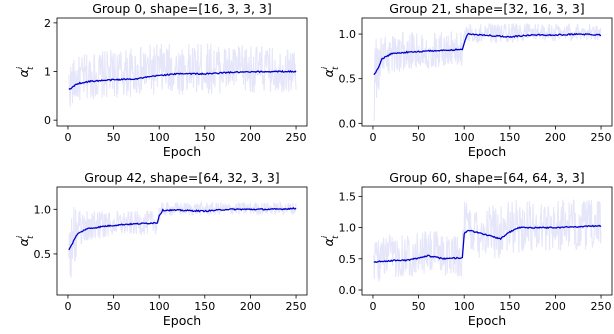 The height and width of the screenshot is (334, 614). I want to click on y-tick-label: 2, so click(47, 23).